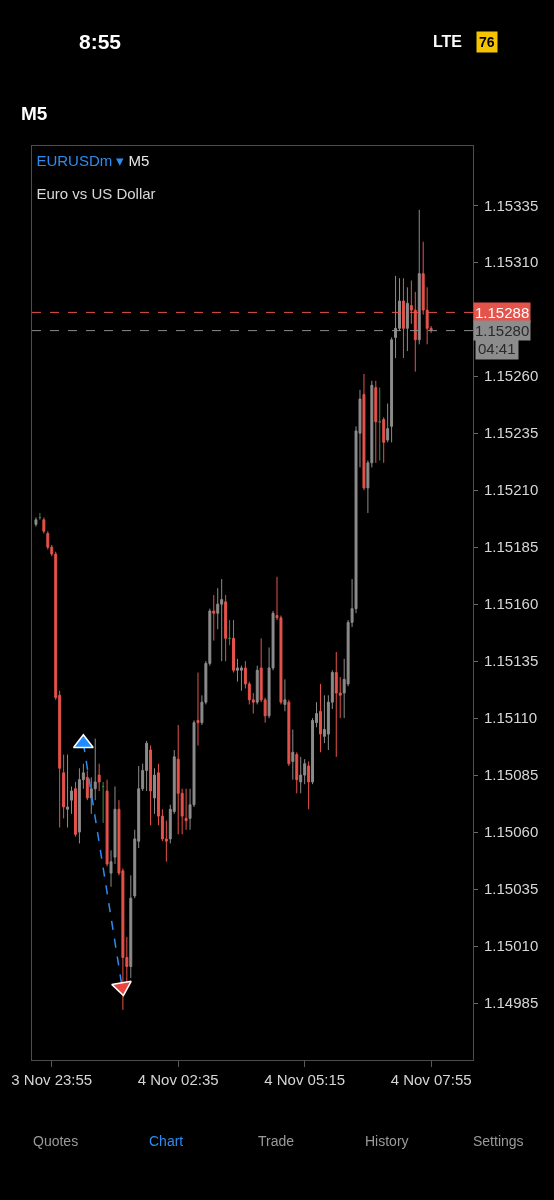  I want to click on y-tick-label: 1.15110, so click(511, 718).